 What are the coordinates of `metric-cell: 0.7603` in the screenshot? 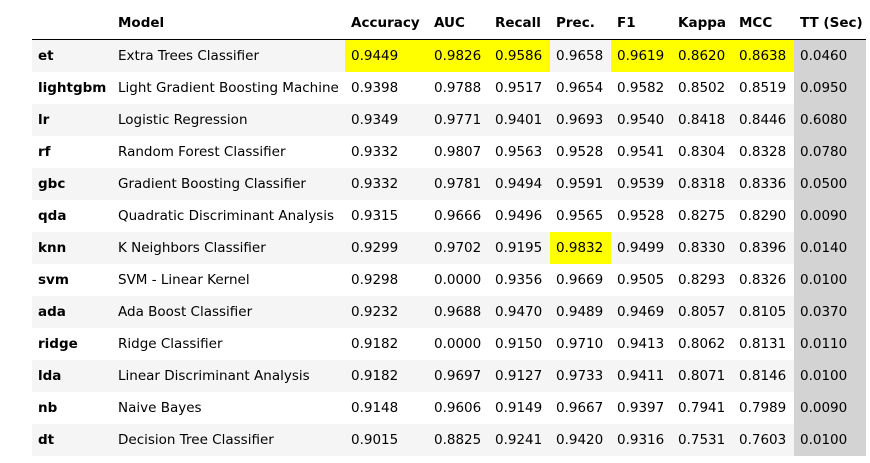 It's located at (763, 440).